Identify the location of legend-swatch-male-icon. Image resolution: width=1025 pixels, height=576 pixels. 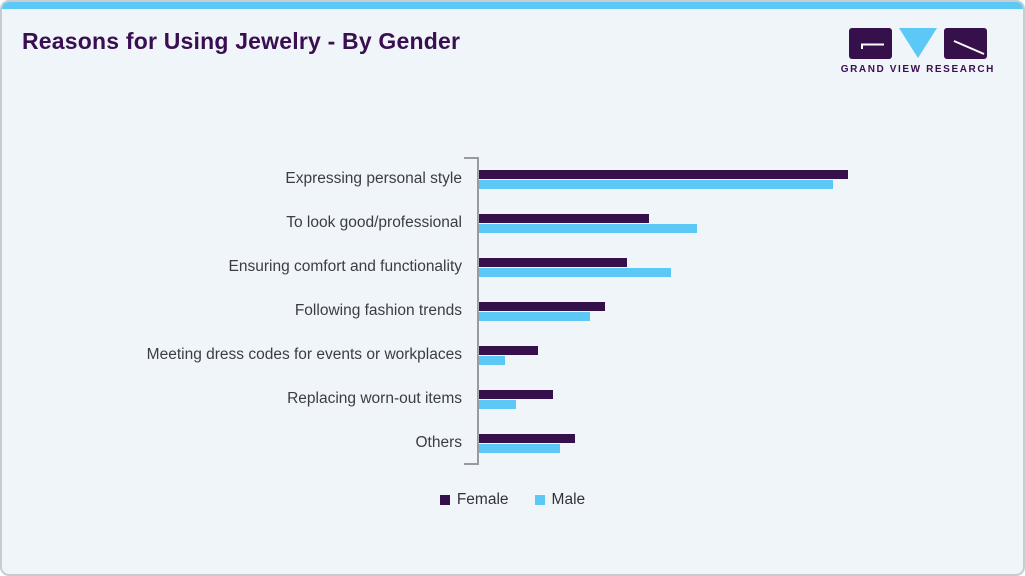
(539, 500).